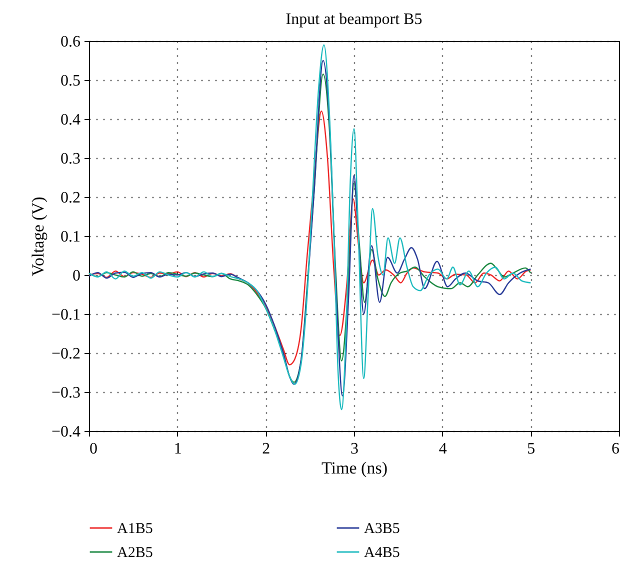  Describe the element at coordinates (135, 553) in the screenshot. I see `legend-label: A2B5` at that location.